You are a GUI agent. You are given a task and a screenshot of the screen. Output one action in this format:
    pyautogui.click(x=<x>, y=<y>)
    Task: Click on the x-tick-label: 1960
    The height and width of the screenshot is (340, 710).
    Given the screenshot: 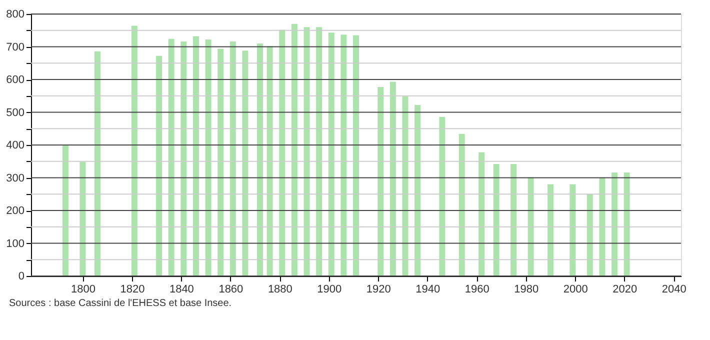 What is the action you would take?
    pyautogui.click(x=477, y=290)
    